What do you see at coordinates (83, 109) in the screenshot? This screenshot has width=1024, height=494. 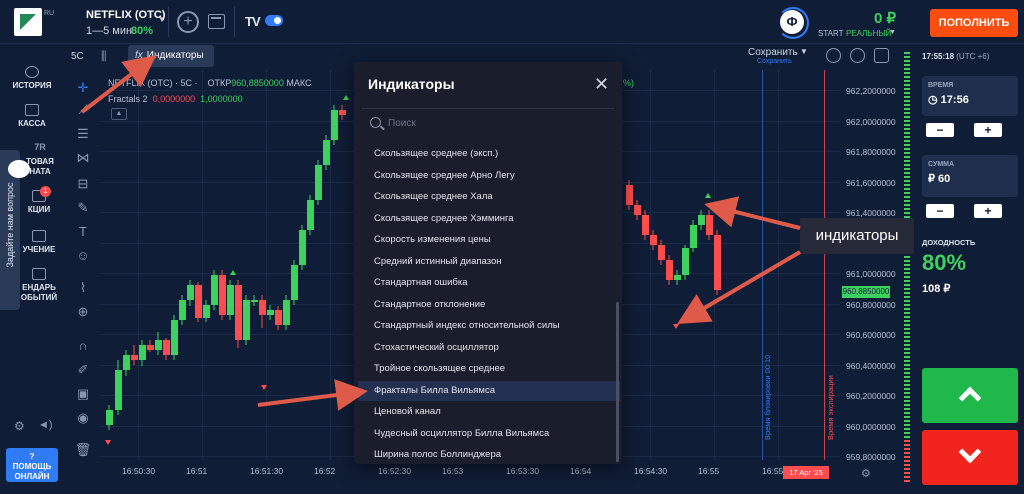 I see `trendline-icon: ⟋` at bounding box center [83, 109].